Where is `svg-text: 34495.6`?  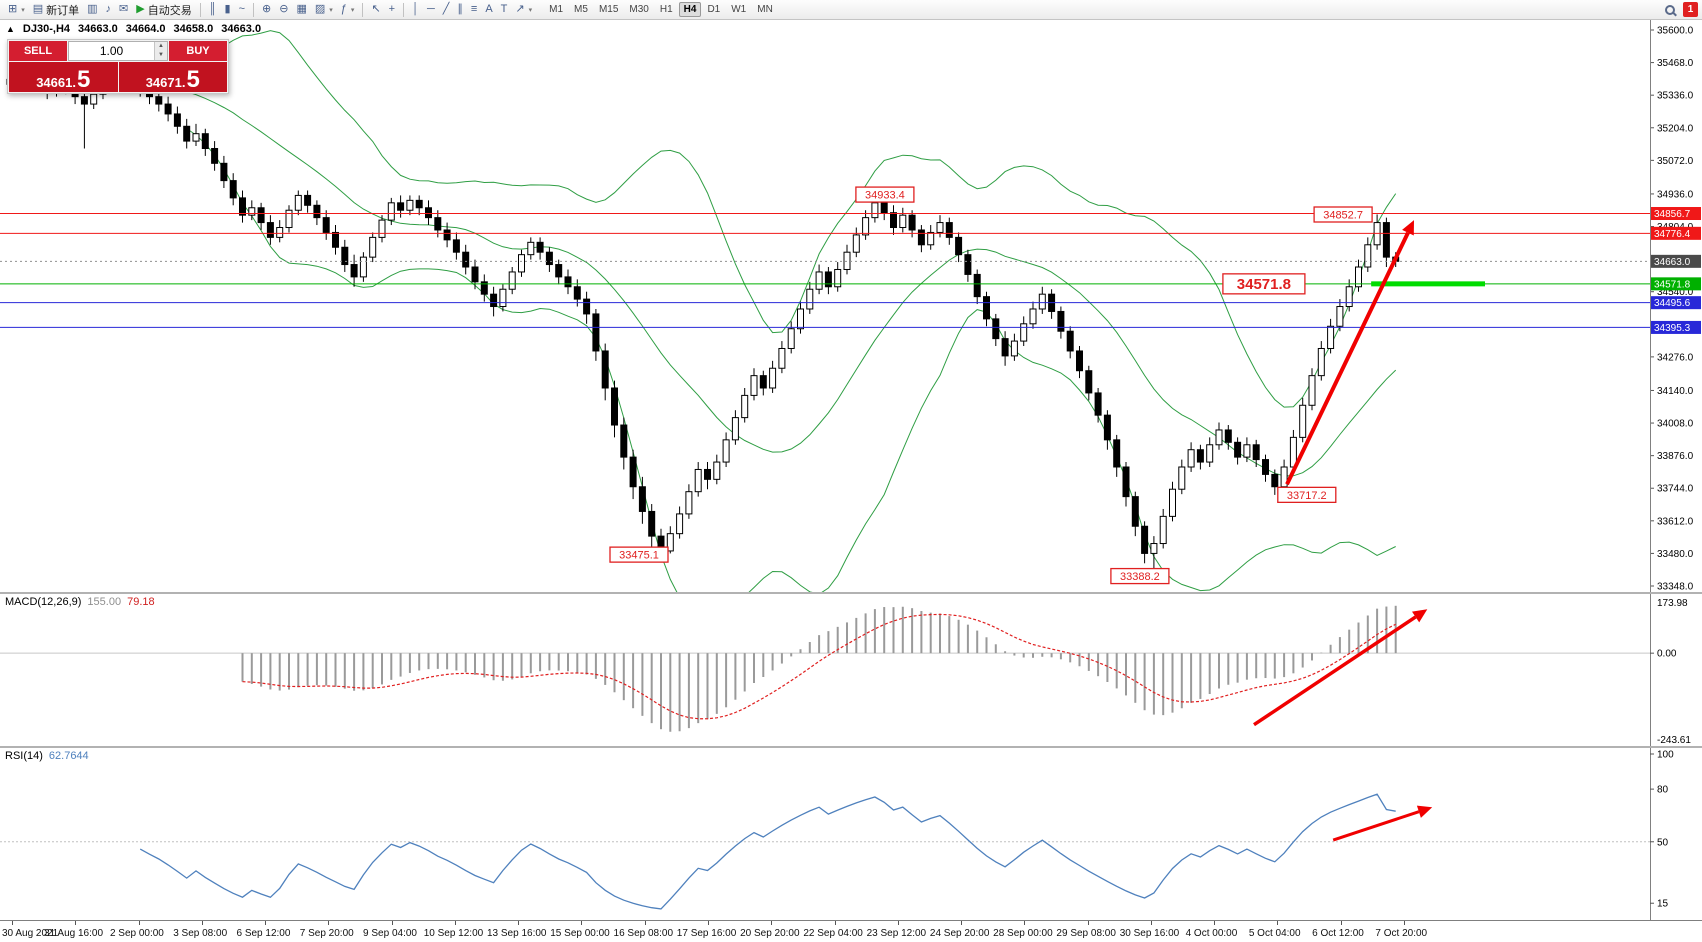
svg-text: 34495.6 is located at coordinates (1672, 303).